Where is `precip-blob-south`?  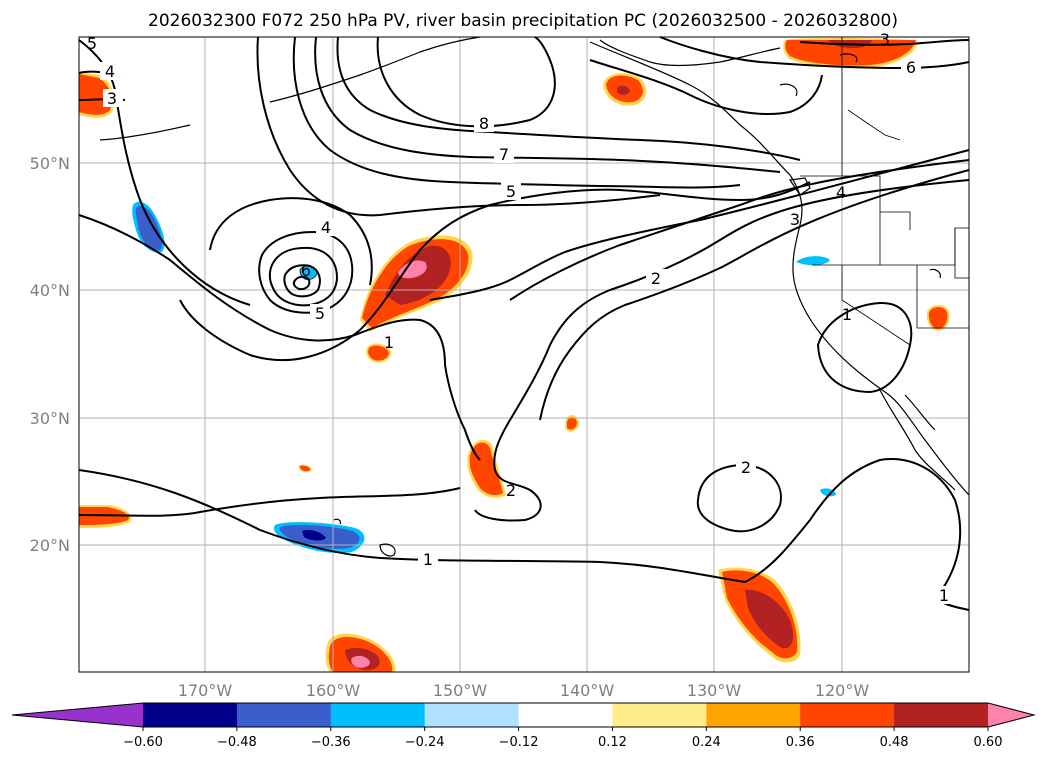
precip-blob-south is located at coordinates (759, 615).